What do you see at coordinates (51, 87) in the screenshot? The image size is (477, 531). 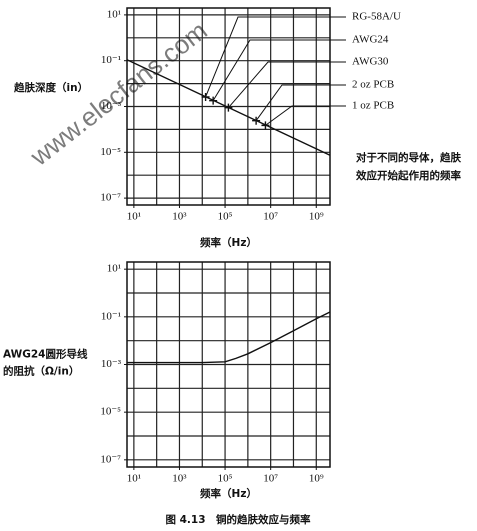 I see `y-axis-label: 趋肤深度（in）` at bounding box center [51, 87].